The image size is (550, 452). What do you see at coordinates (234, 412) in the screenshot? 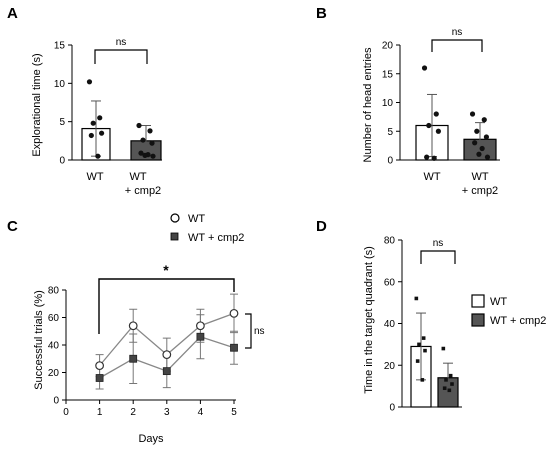
I see `x-tick-label: 5` at bounding box center [234, 412].